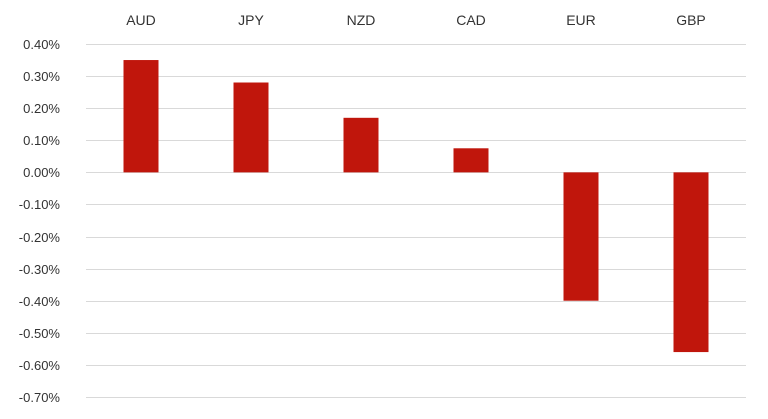  I want to click on y-tick-label: 0.00%, so click(41, 172).